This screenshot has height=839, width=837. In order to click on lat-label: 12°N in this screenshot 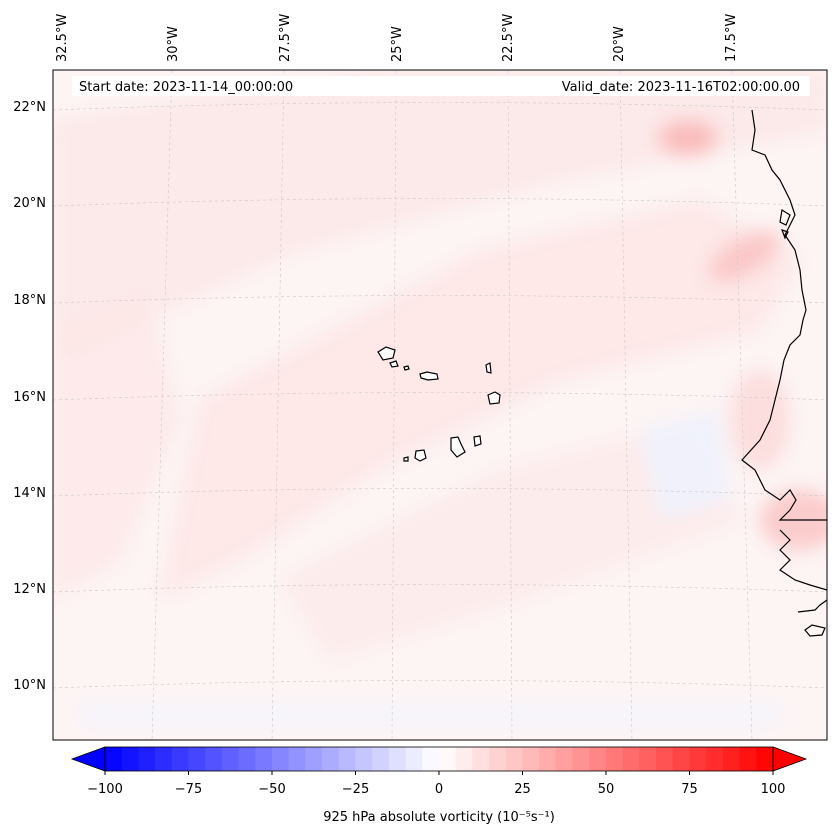, I will do `click(29, 589)`.